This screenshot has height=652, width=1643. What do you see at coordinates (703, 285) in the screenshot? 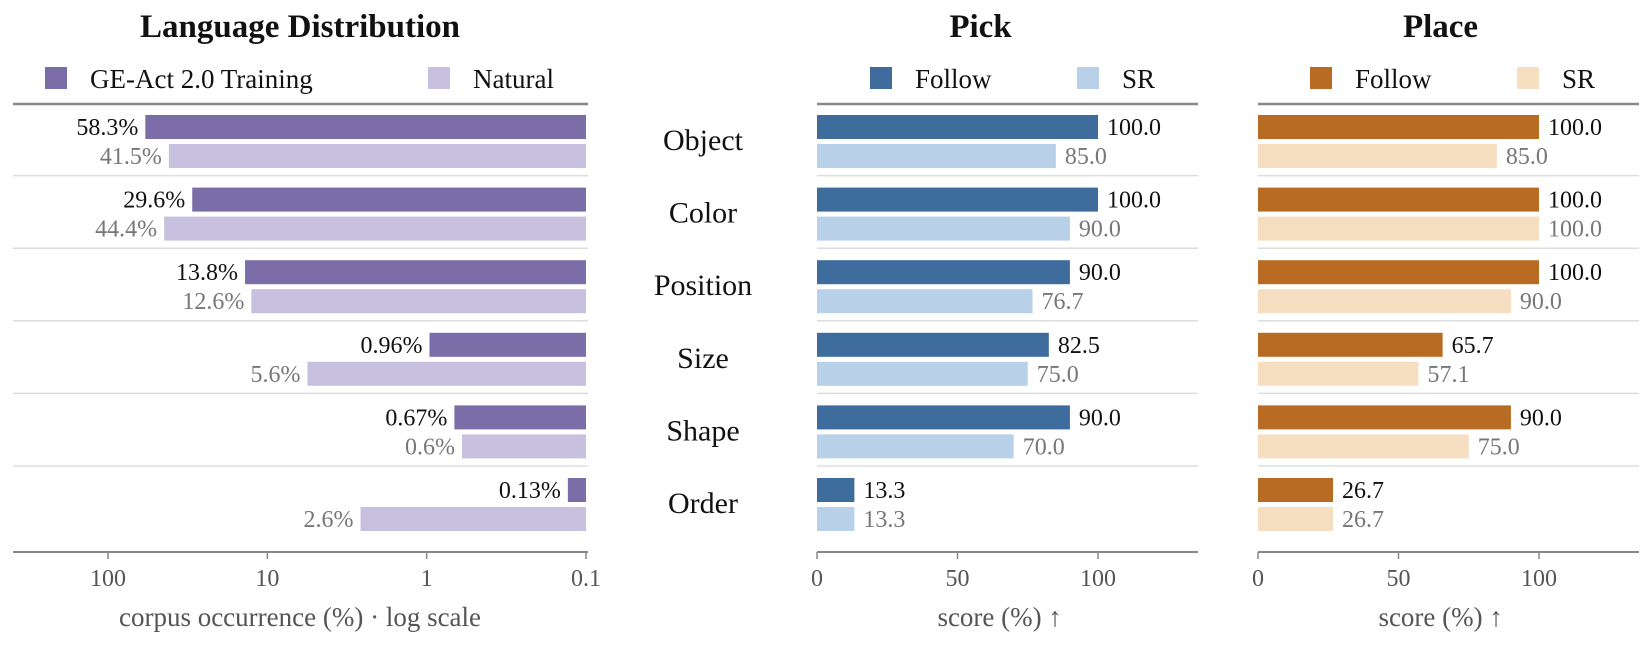
I see `category-label-position: Position` at bounding box center [703, 285].